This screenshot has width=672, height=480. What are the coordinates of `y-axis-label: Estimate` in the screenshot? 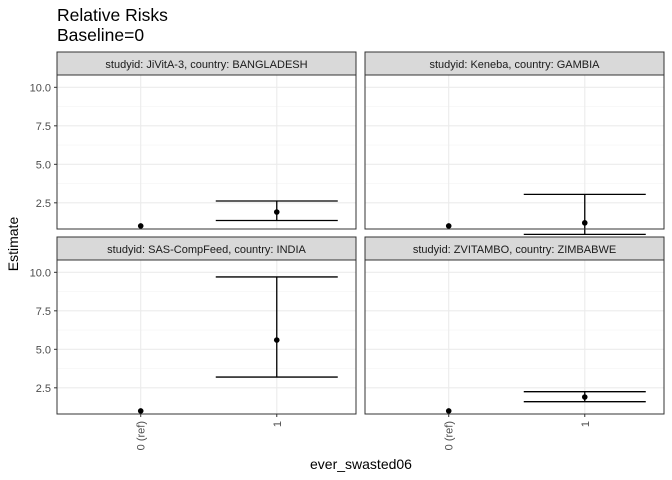 It's located at (13, 244).